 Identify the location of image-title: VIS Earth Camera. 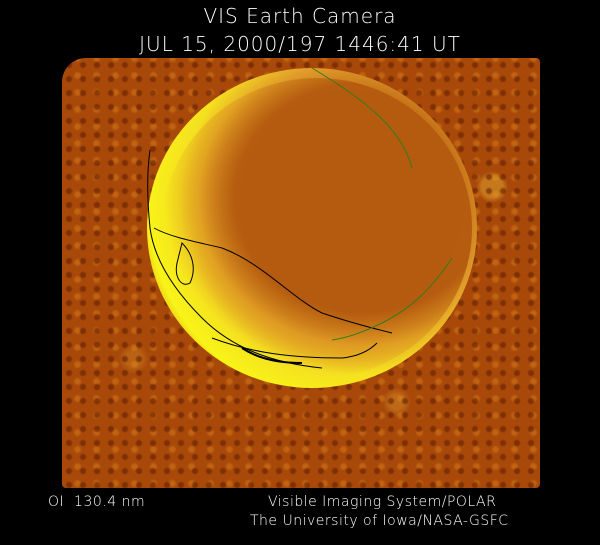
(300, 16).